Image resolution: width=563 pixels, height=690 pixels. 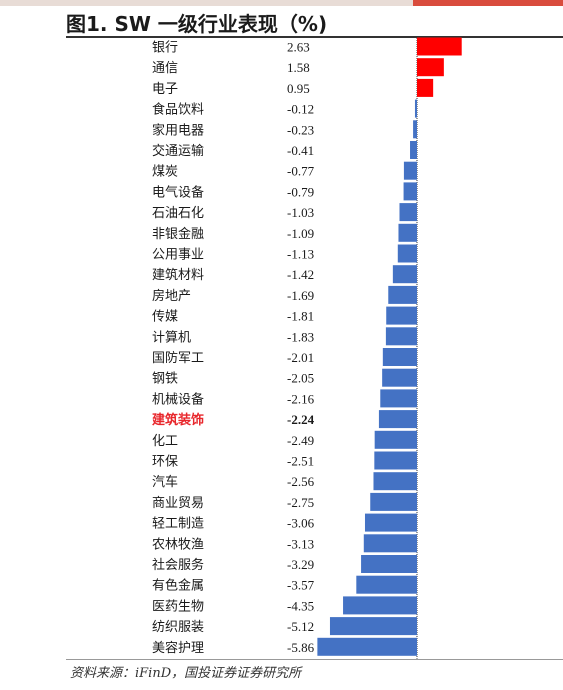 I want to click on category-label: 轻工制造, so click(x=178, y=524).